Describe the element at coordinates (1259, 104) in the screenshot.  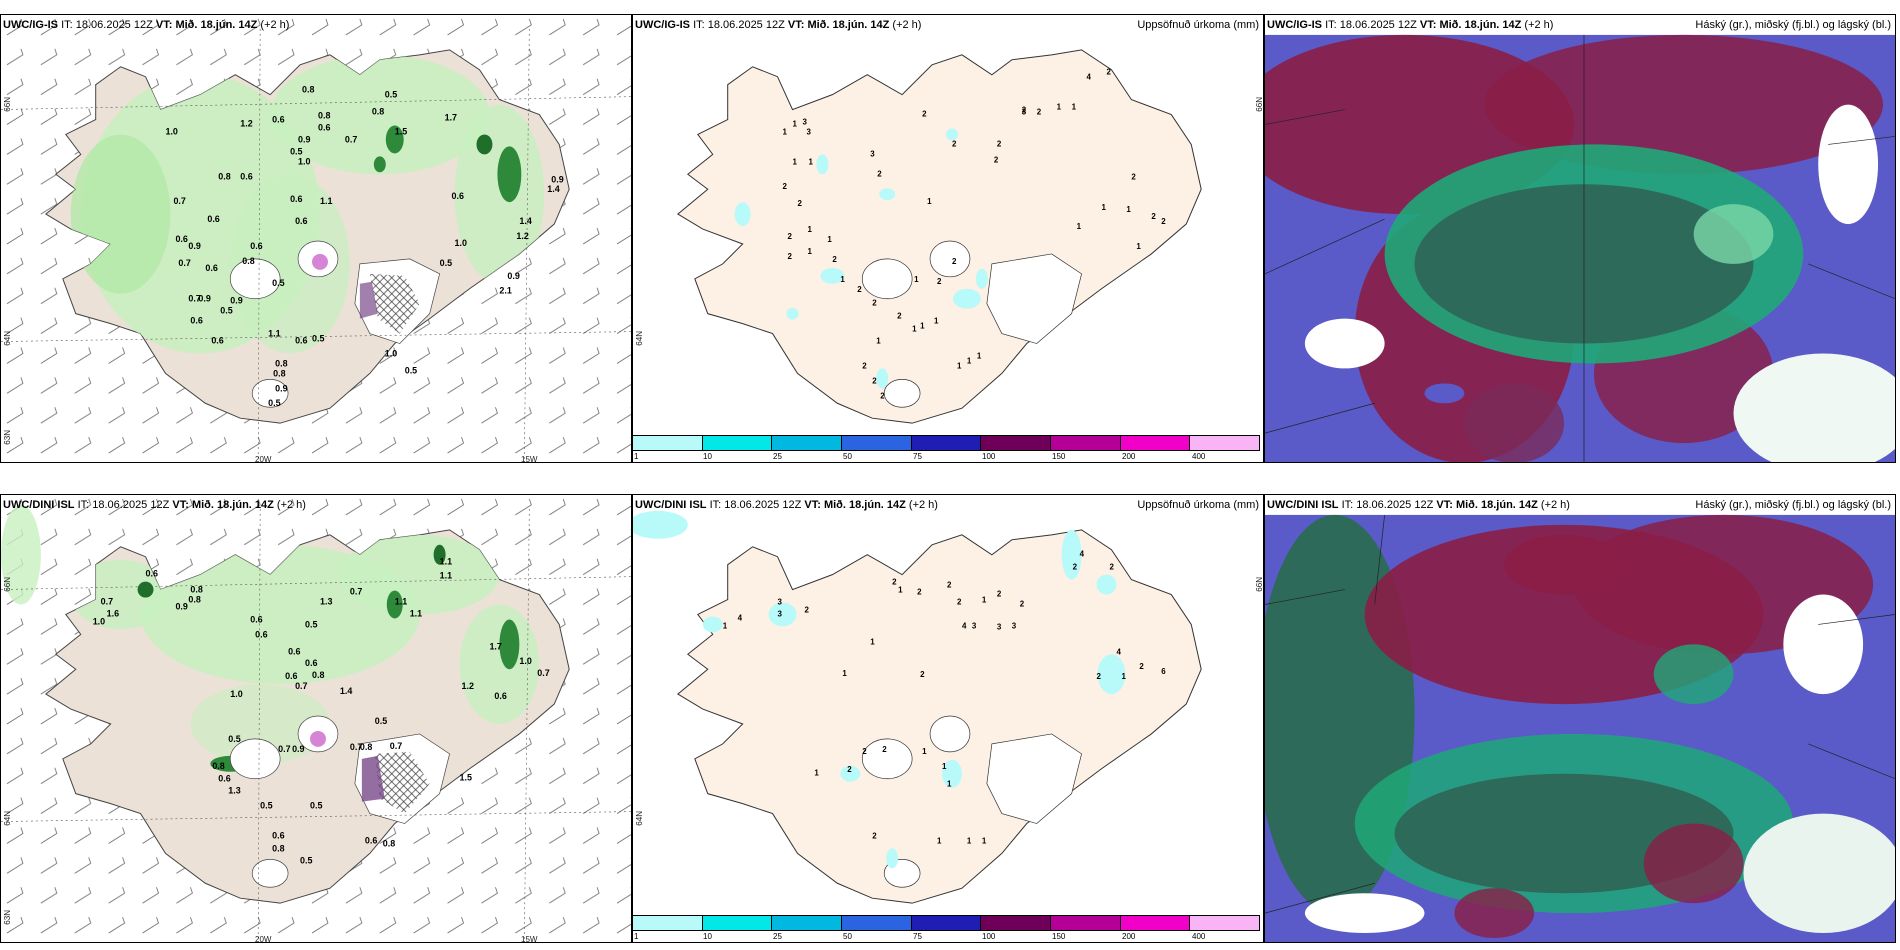
I see `lat-label-66n: 66N` at that location.